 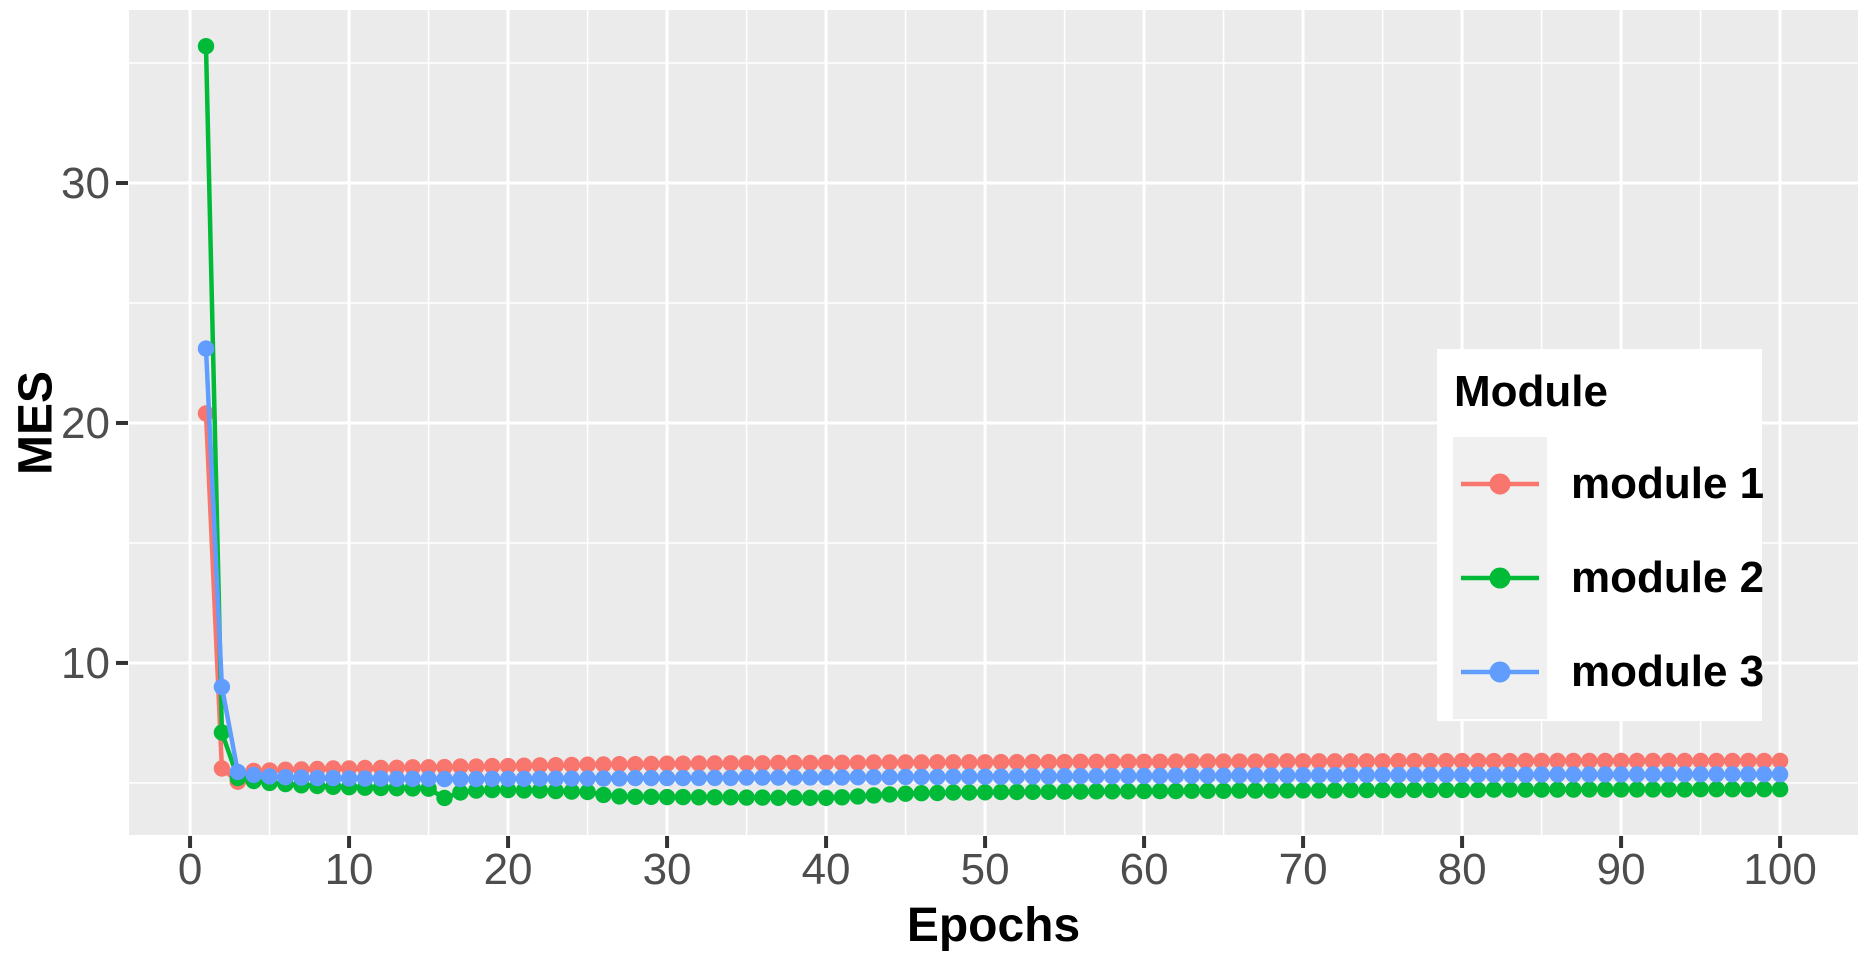 I want to click on legend-entry-label: module 3, so click(x=1668, y=671).